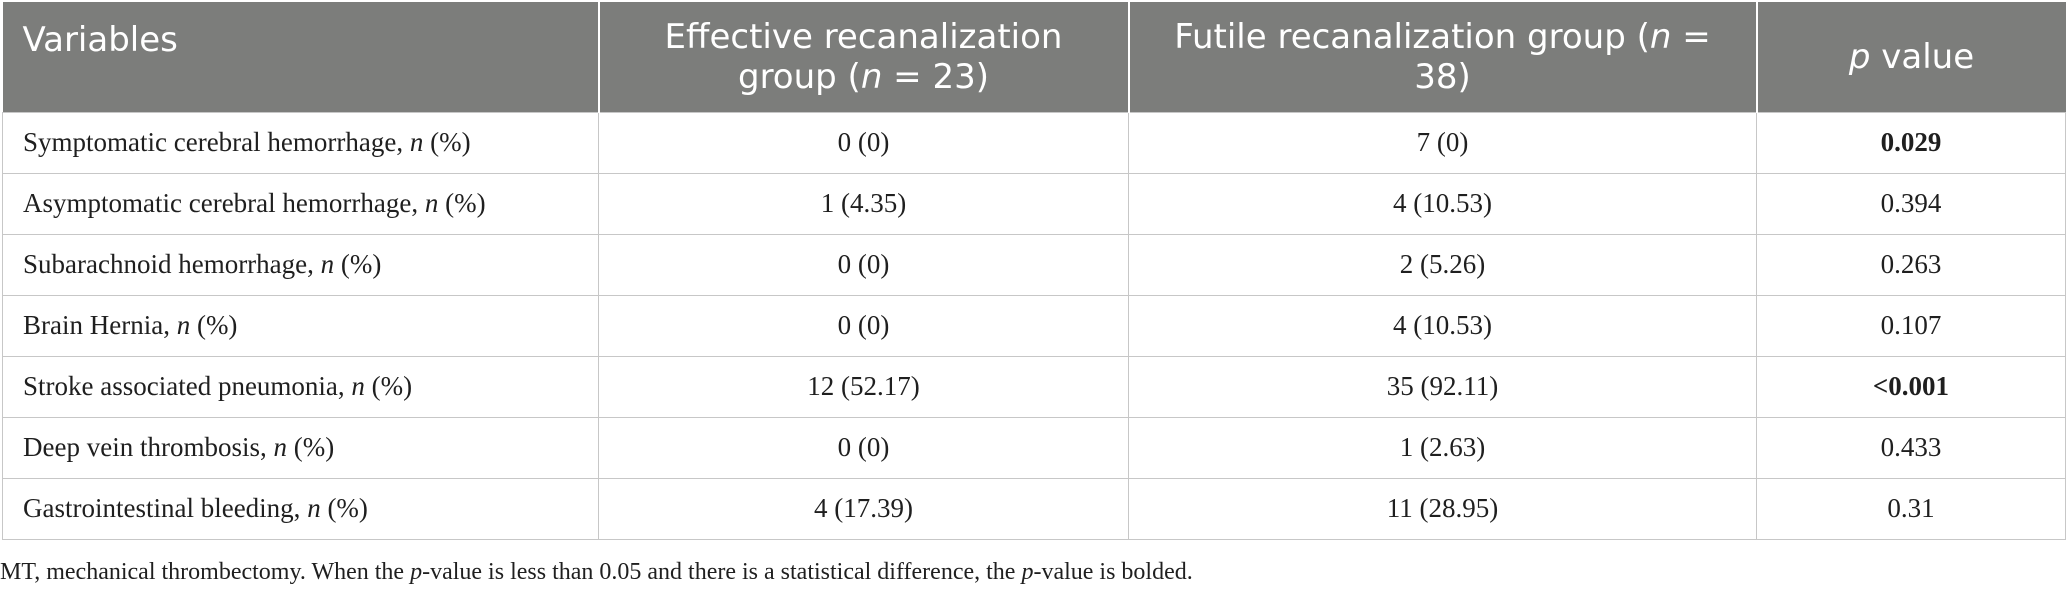 The width and height of the screenshot is (2067, 596). Describe the element at coordinates (300, 447) in the screenshot. I see `variable-cell: Deep vein thrombosis, n (%)` at that location.